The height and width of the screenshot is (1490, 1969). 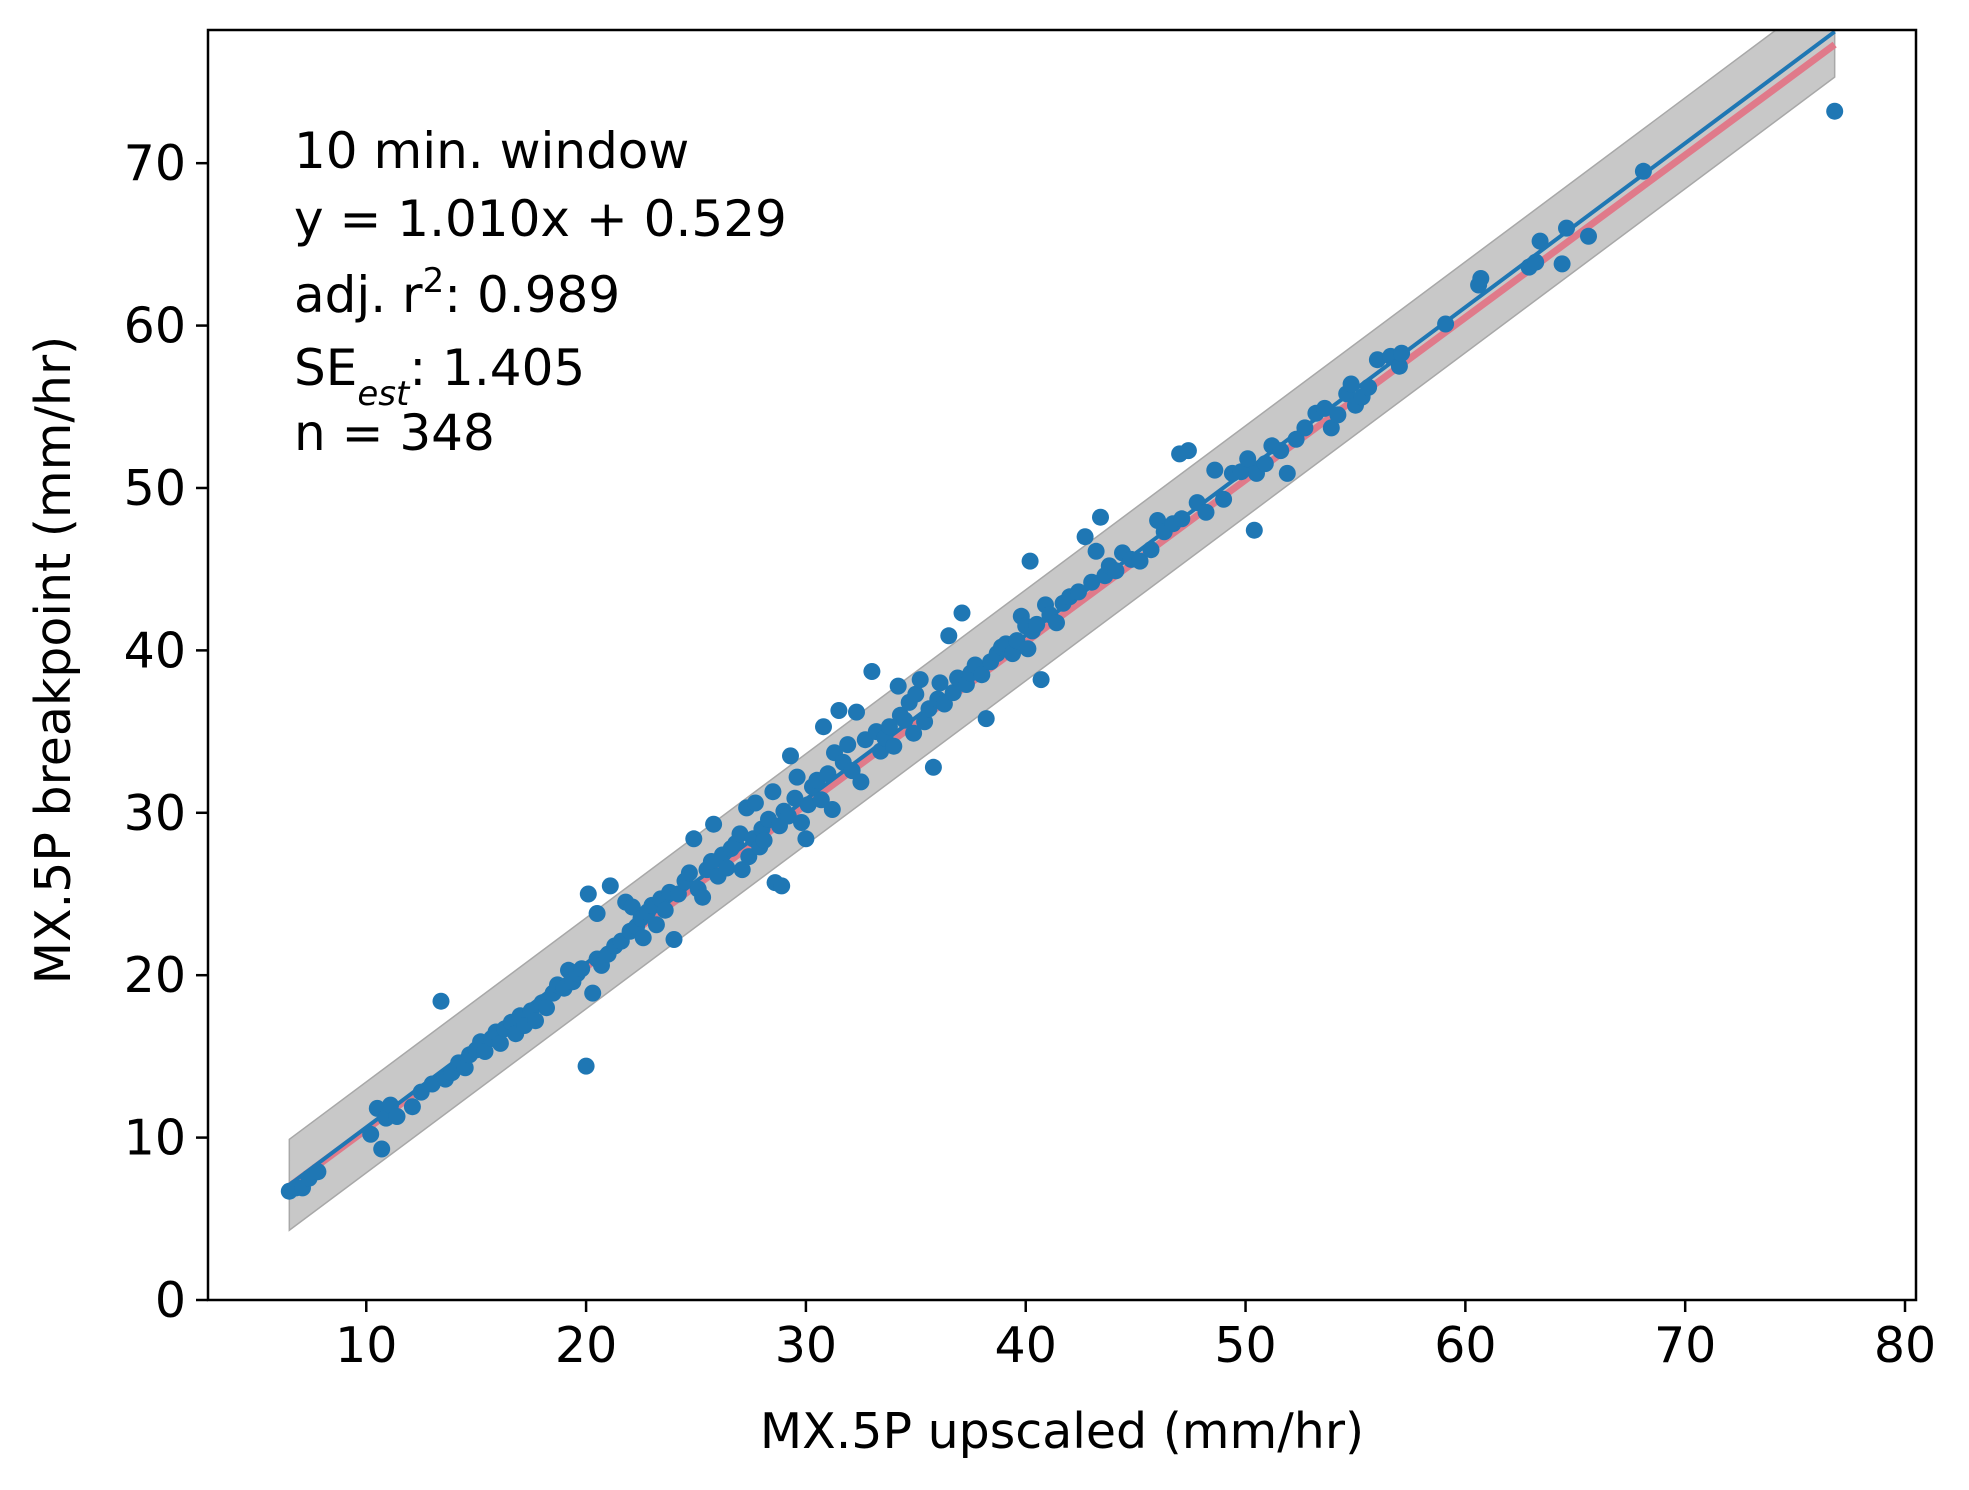 What do you see at coordinates (1026, 1345) in the screenshot?
I see `x-tick-label: 40` at bounding box center [1026, 1345].